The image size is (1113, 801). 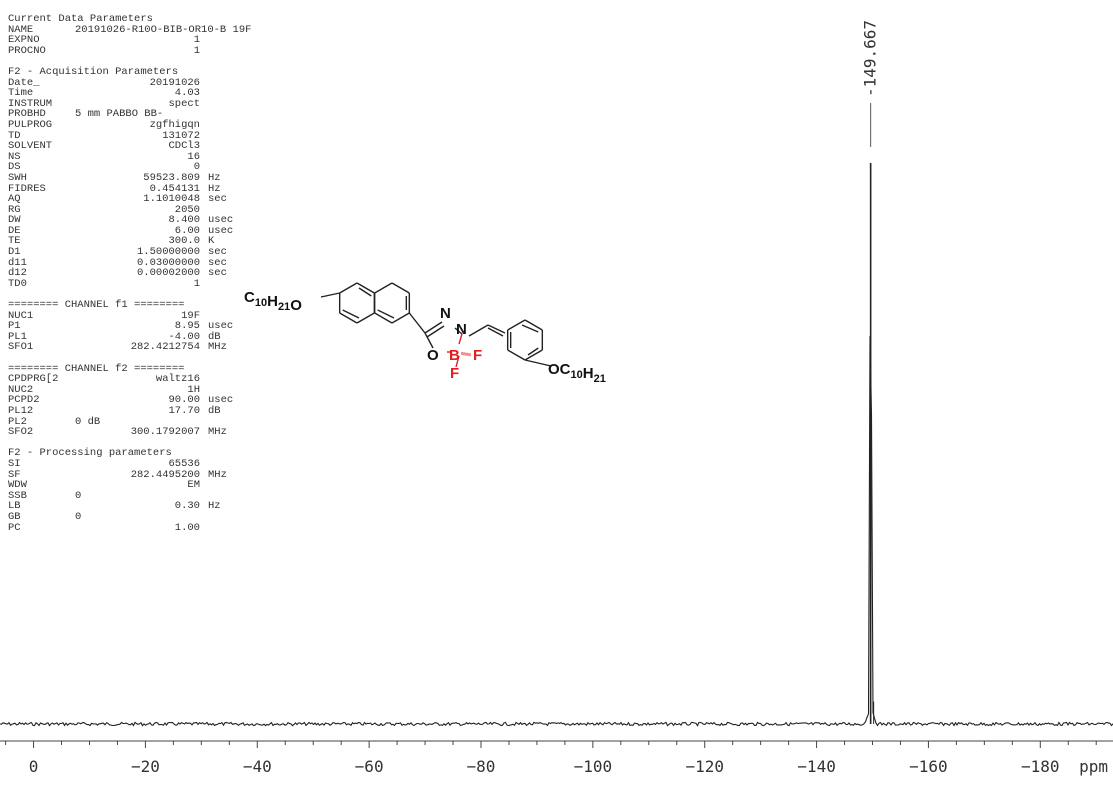 I want to click on parameter-row: P1 8.95 usec, so click(x=120, y=326).